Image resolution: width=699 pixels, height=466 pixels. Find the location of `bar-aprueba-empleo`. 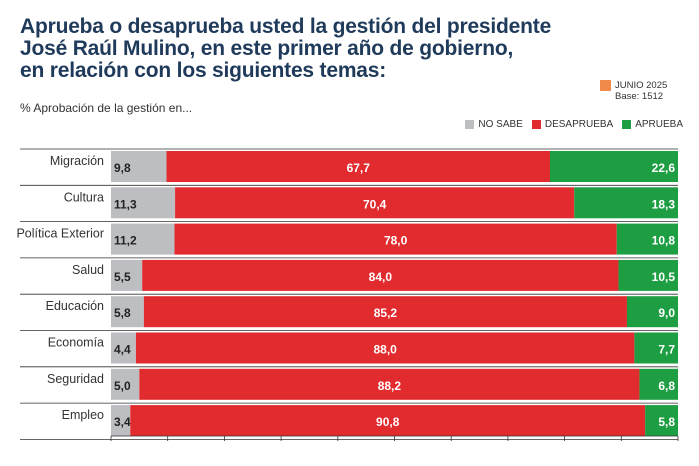

bar-aprueba-empleo is located at coordinates (661, 421).